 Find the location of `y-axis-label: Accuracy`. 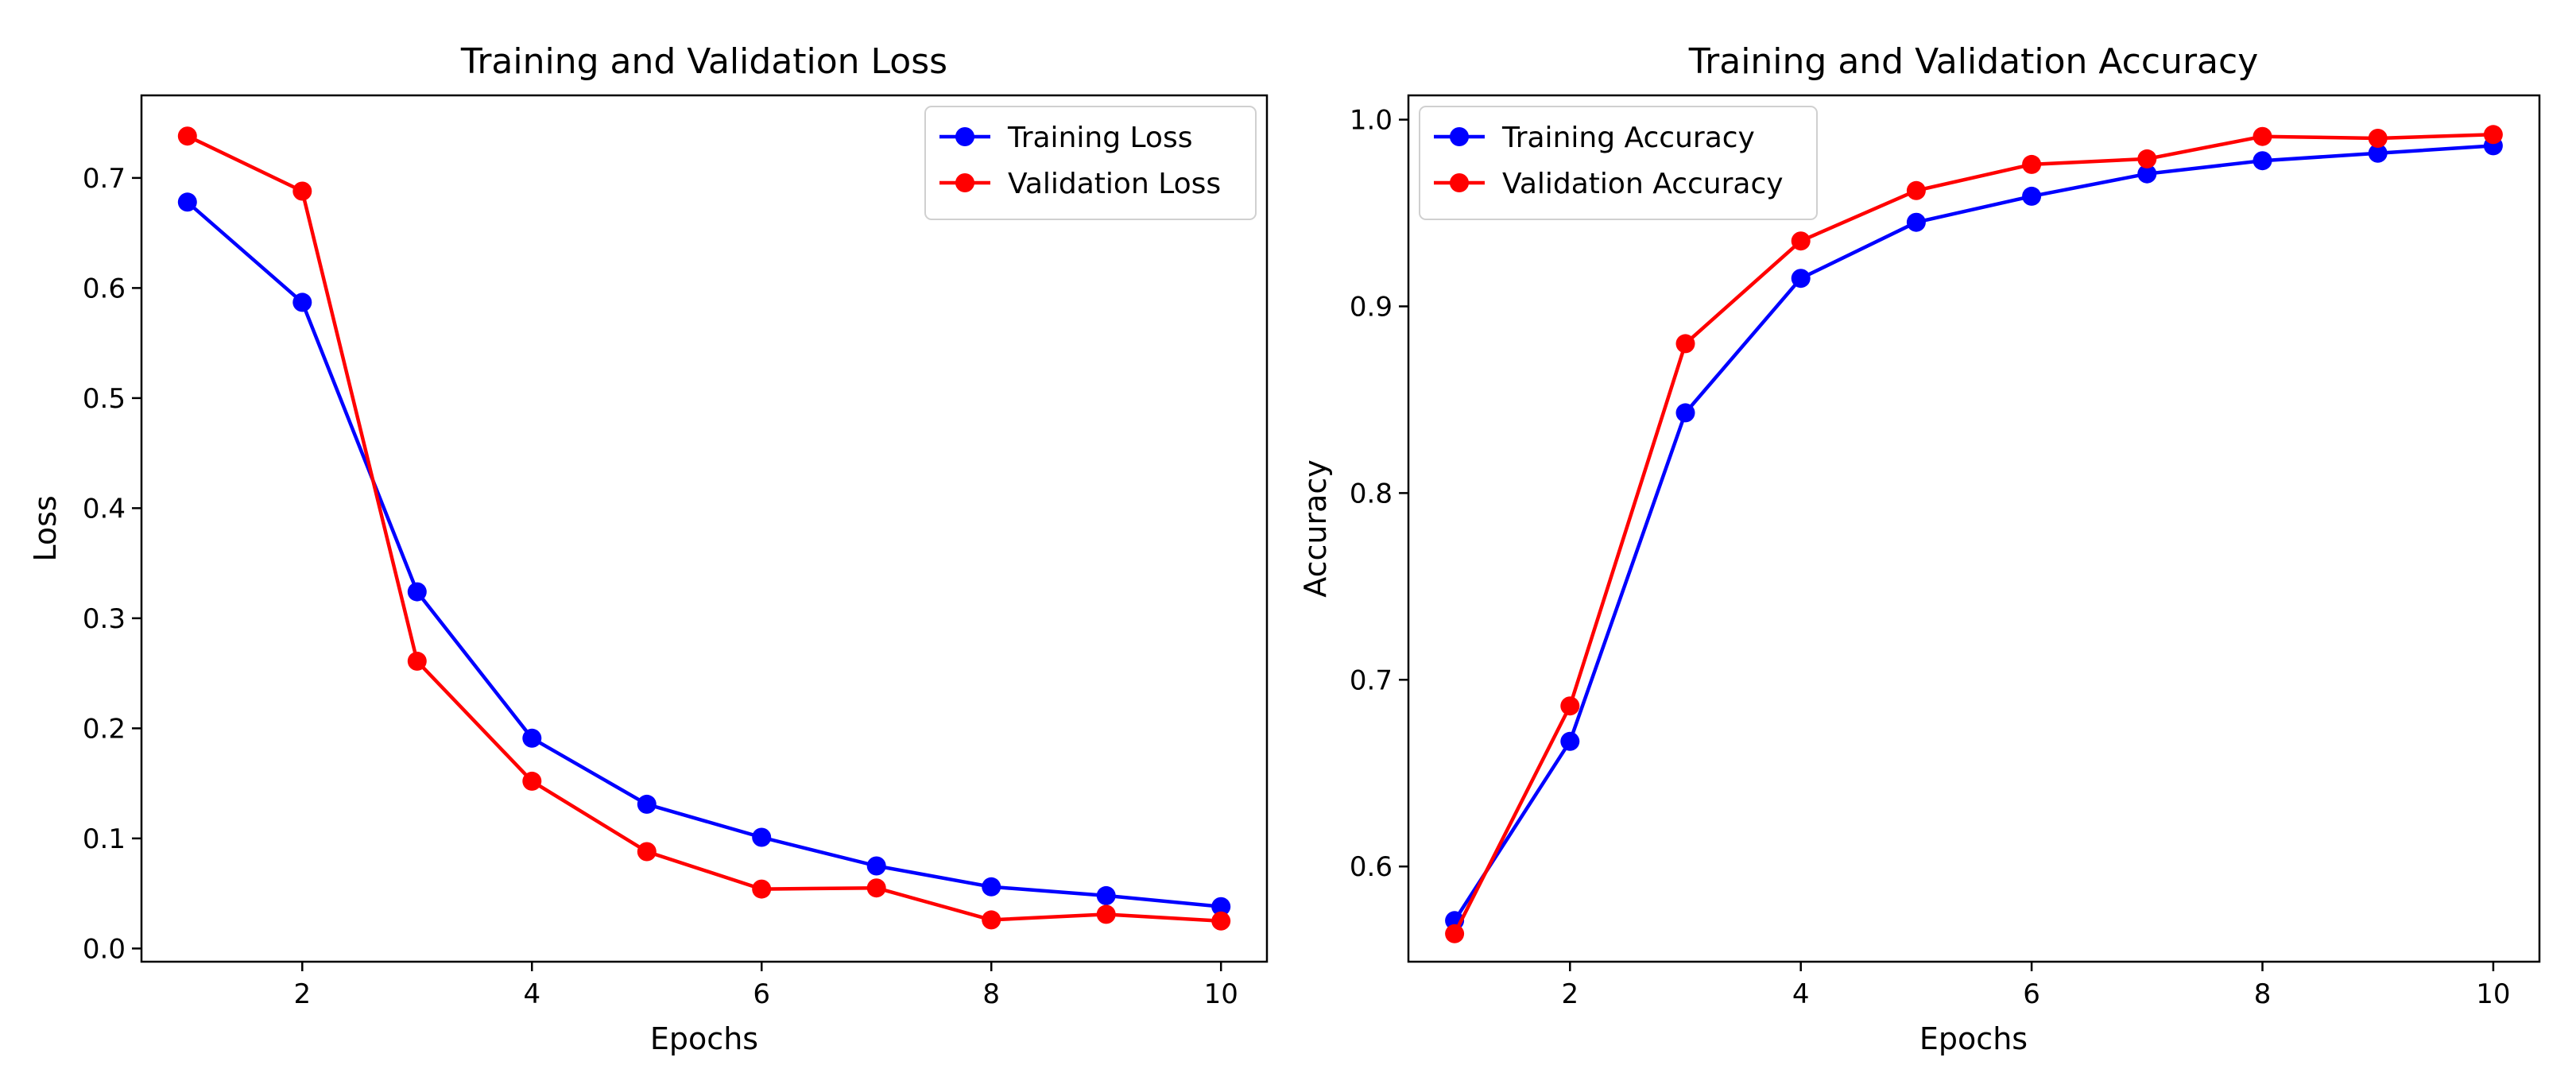

y-axis-label: Accuracy is located at coordinates (1315, 528).